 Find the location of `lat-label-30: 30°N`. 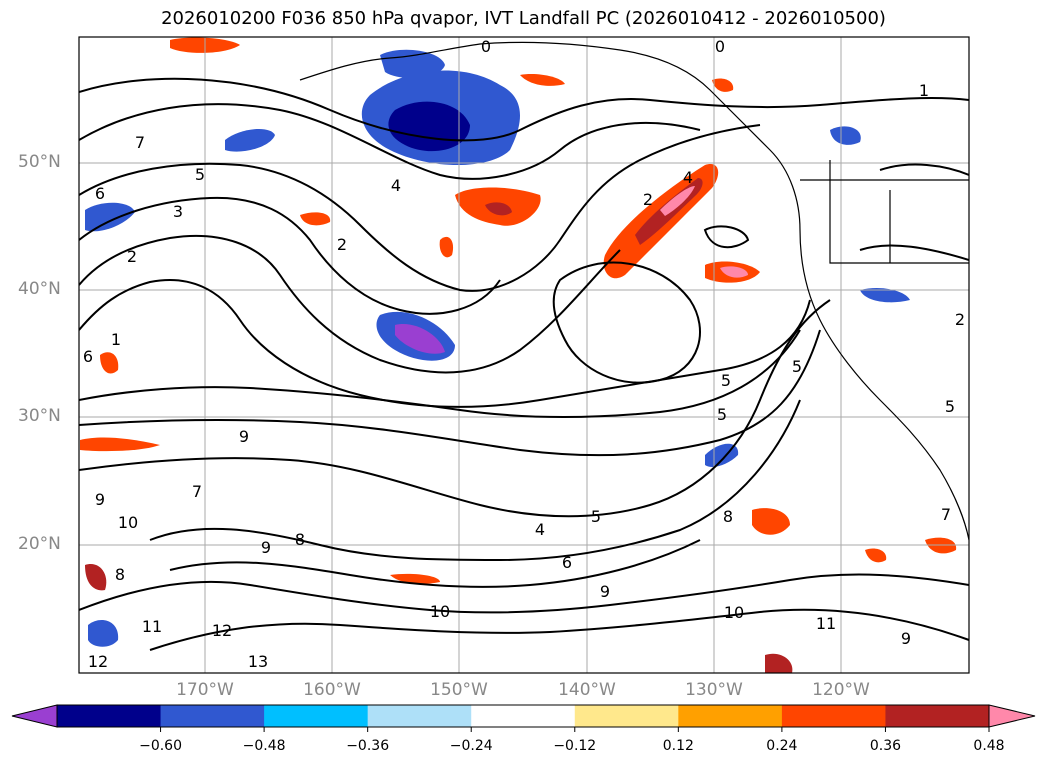

lat-label-30: 30°N is located at coordinates (39, 416).